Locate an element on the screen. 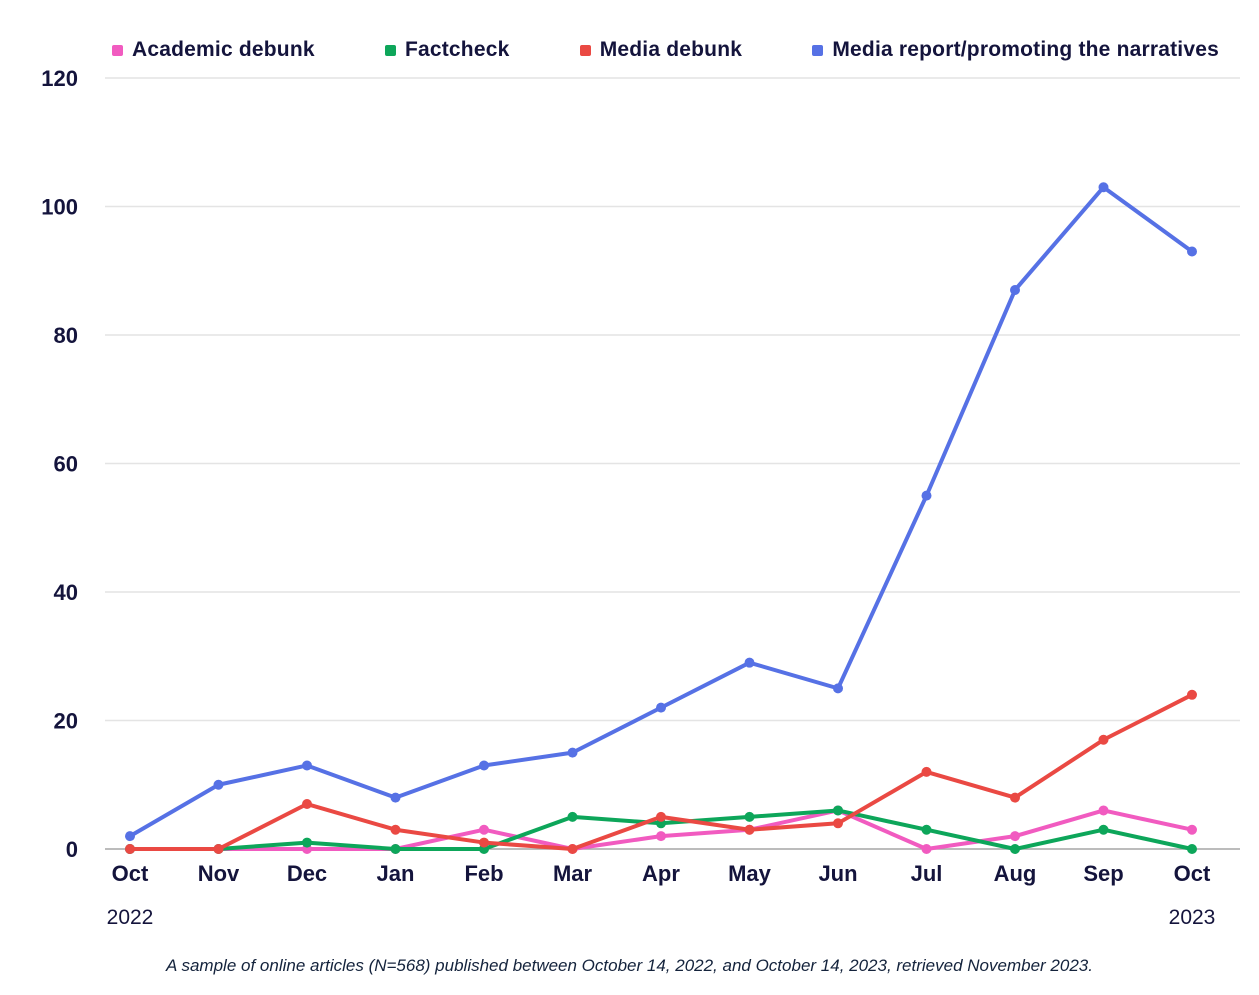 The image size is (1259, 995). x-tick-label-8-jun: Jun is located at coordinates (837, 873).